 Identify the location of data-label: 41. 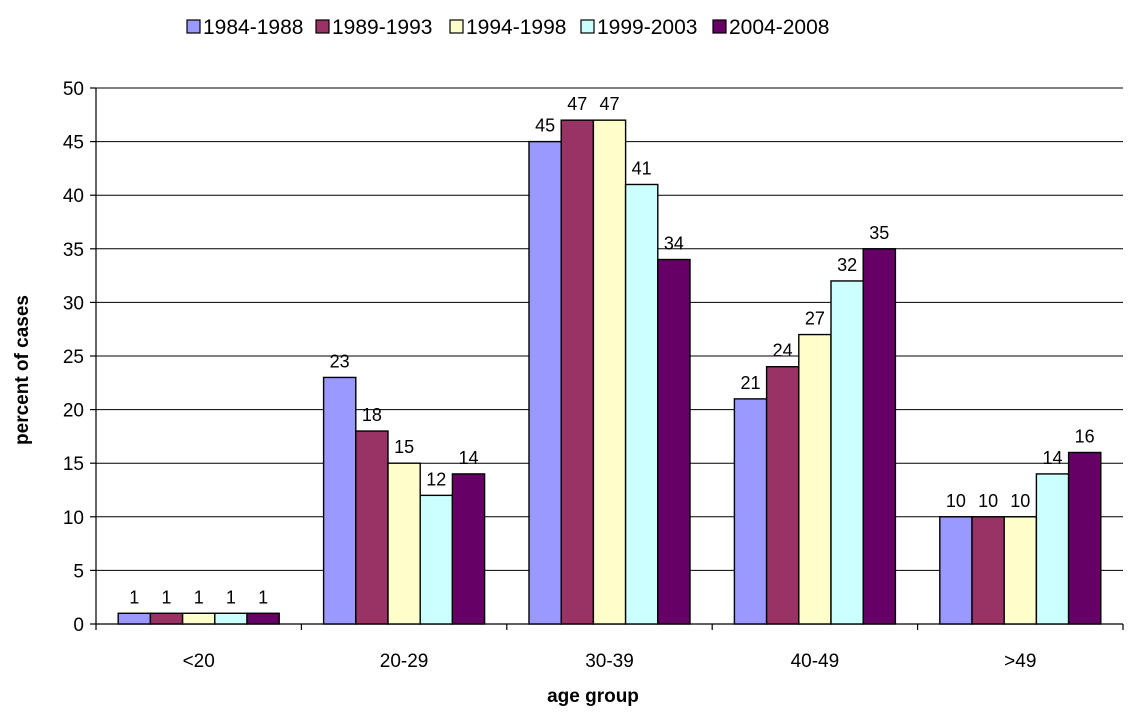
(642, 168).